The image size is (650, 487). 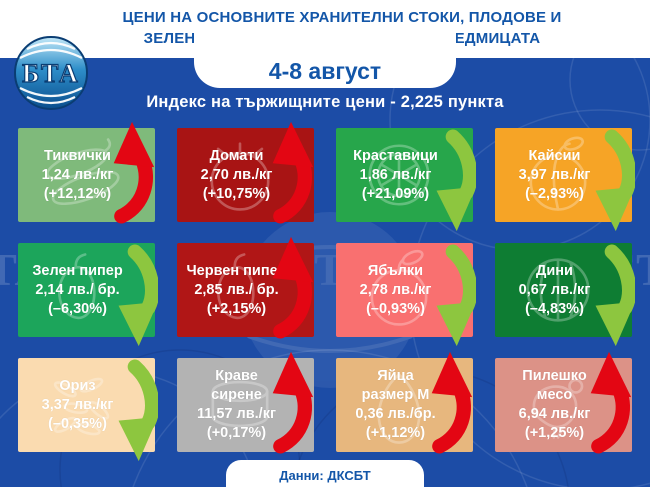 What do you see at coordinates (77, 308) in the screenshot?
I see `card-change-percent: (–6,30%)` at bounding box center [77, 308].